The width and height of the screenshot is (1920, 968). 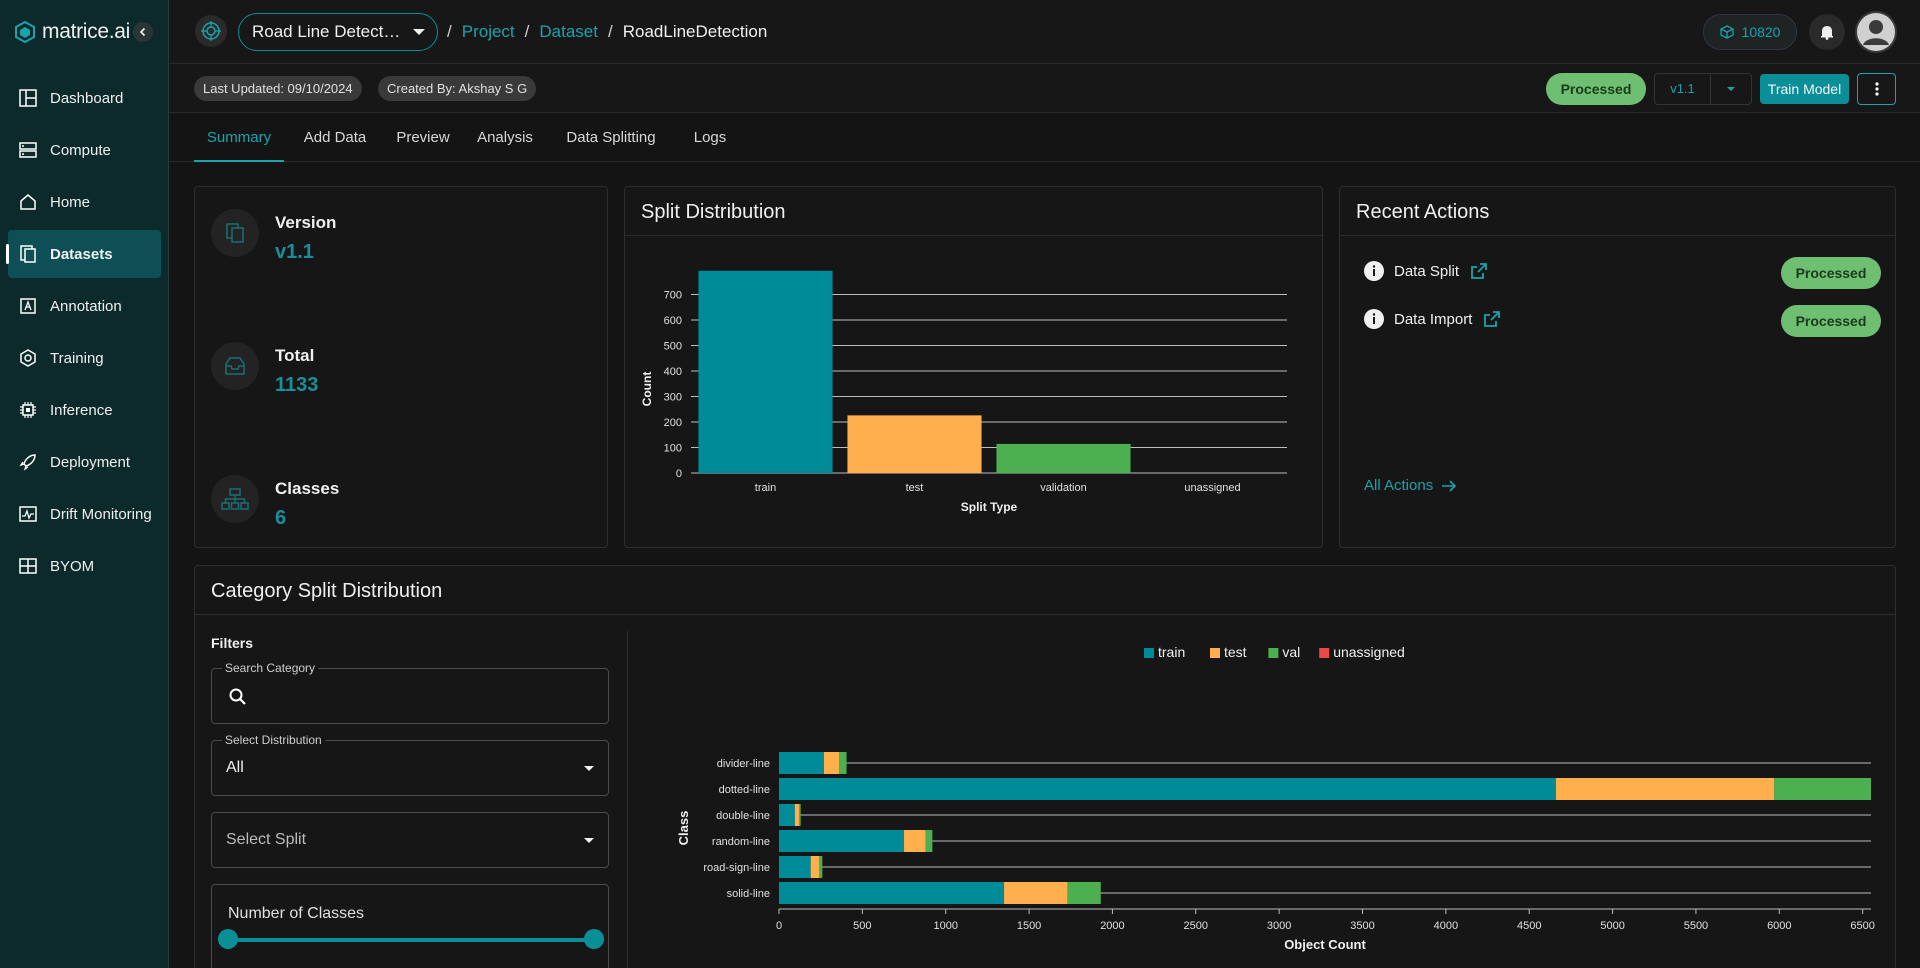 What do you see at coordinates (143, 32) in the screenshot?
I see `collapse-sidebar-button` at bounding box center [143, 32].